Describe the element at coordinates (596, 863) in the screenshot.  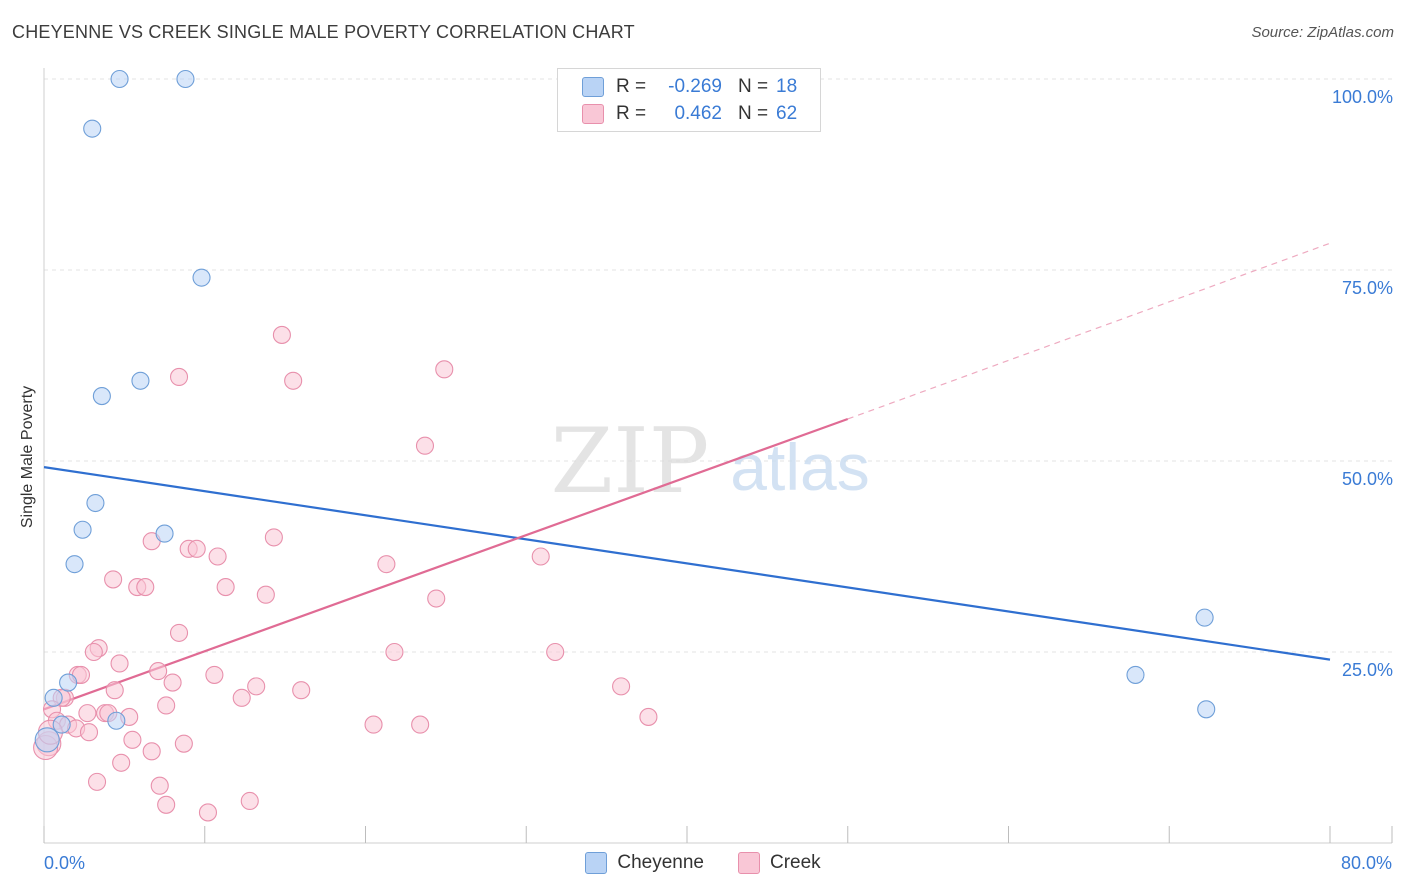
I see `cheyenne-legend-swatch` at that location.